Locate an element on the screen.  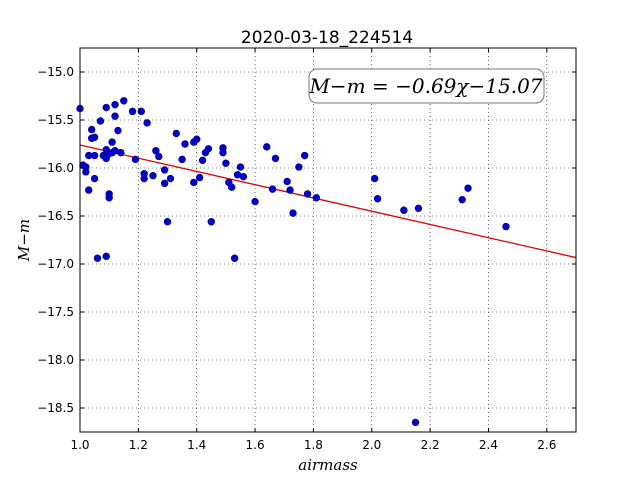
y-tick-label: −18.5 is located at coordinates (55, 408).